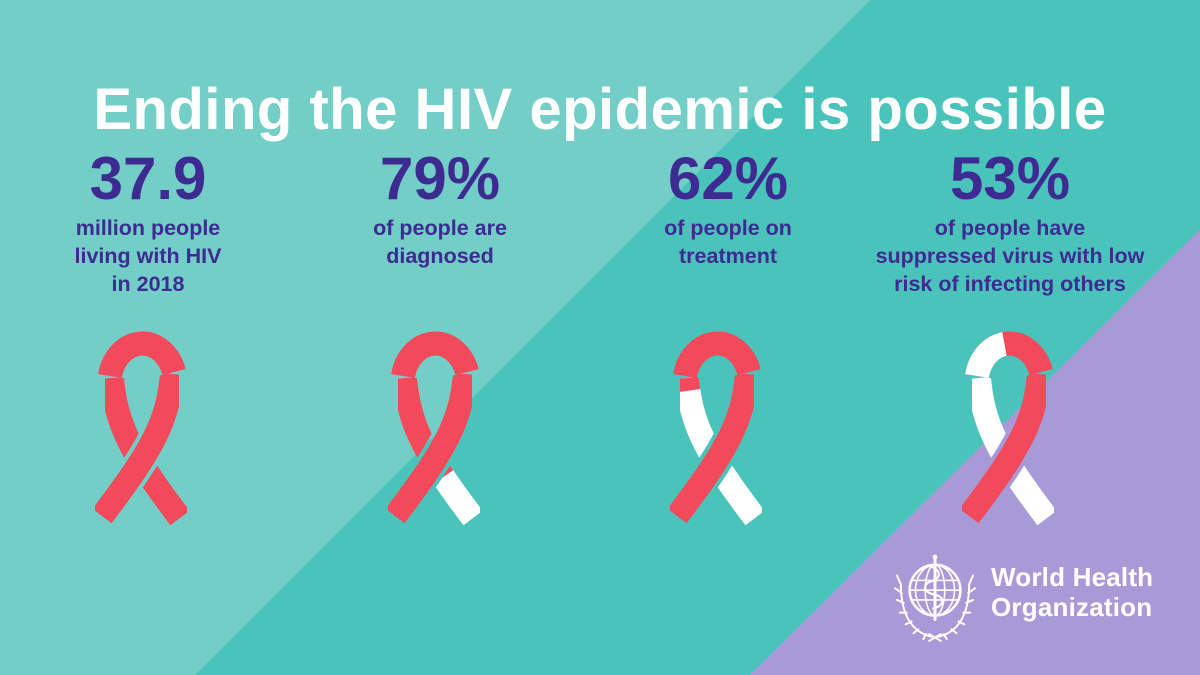  What do you see at coordinates (1072, 577) in the screenshot?
I see `who-logo-line1: World Health` at bounding box center [1072, 577].